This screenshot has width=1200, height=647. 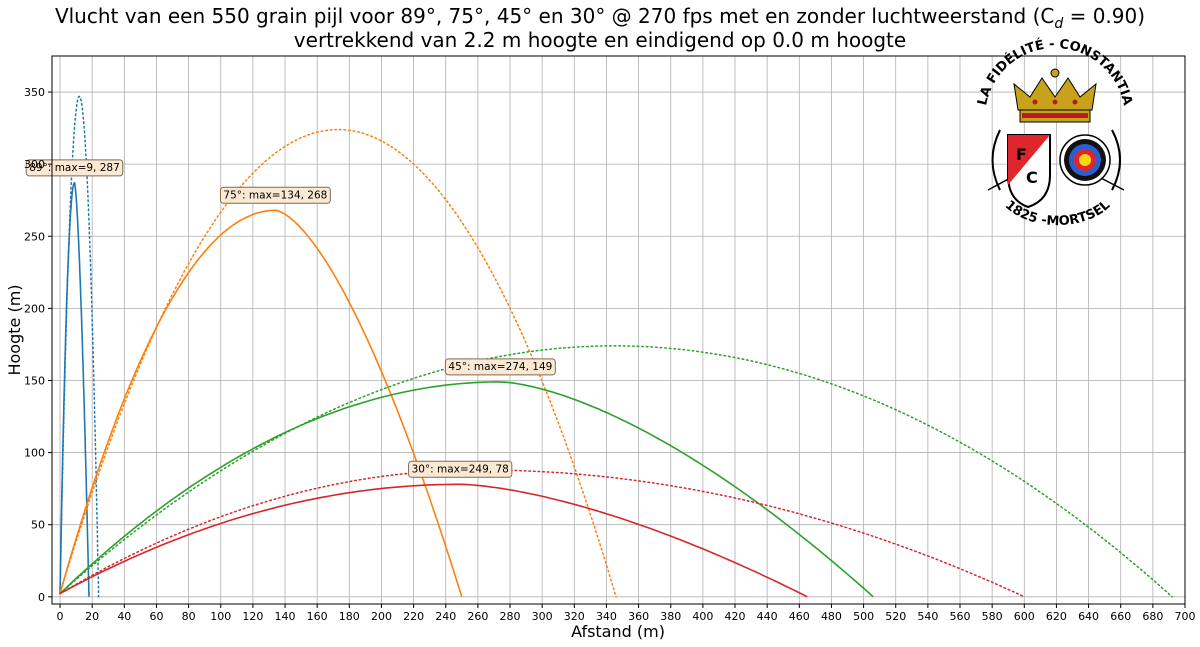 I want to click on x-tick-label: 560, so click(x=960, y=616).